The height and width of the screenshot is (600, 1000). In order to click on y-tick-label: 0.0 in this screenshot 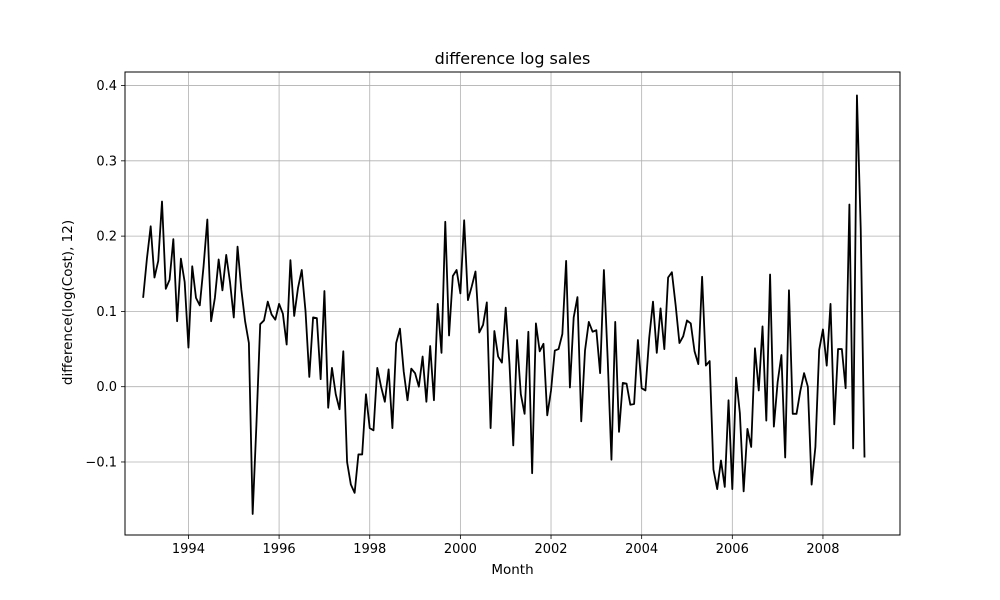, I will do `click(106, 387)`.